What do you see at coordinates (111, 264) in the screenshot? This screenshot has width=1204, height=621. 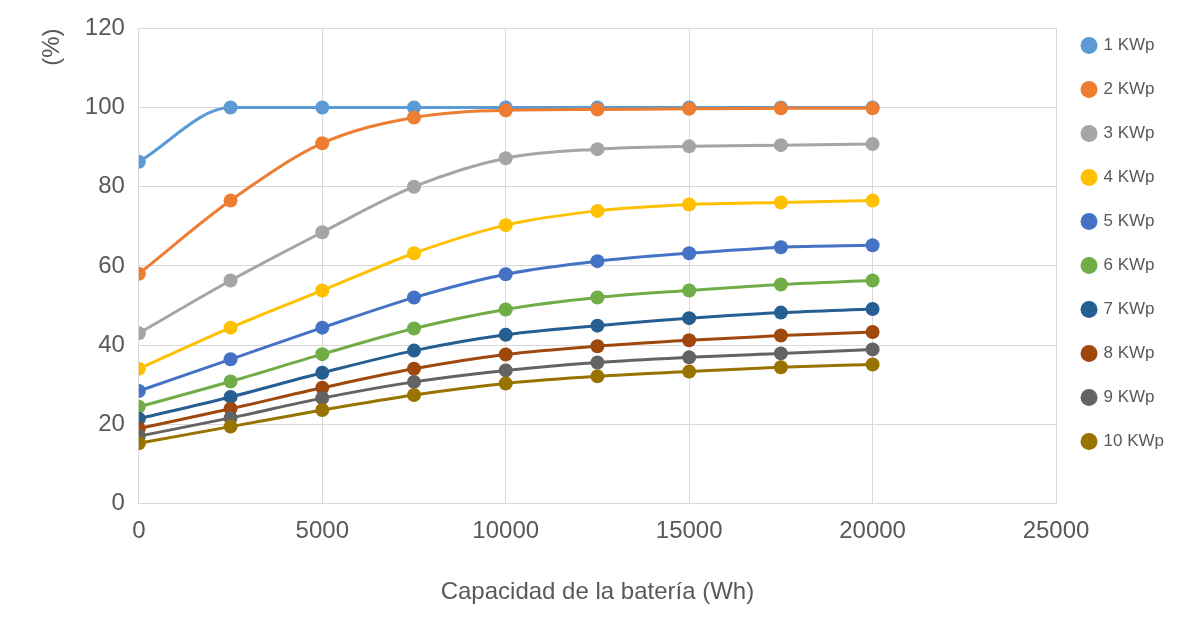 I see `y-tick-label: 60` at bounding box center [111, 264].